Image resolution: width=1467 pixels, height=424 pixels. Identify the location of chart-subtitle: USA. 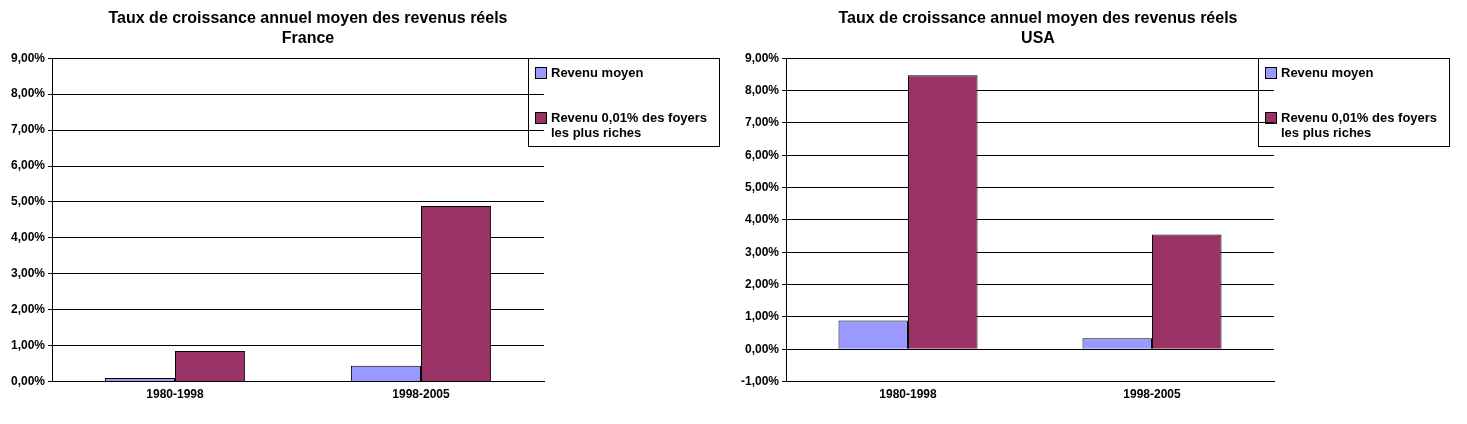
(1038, 38).